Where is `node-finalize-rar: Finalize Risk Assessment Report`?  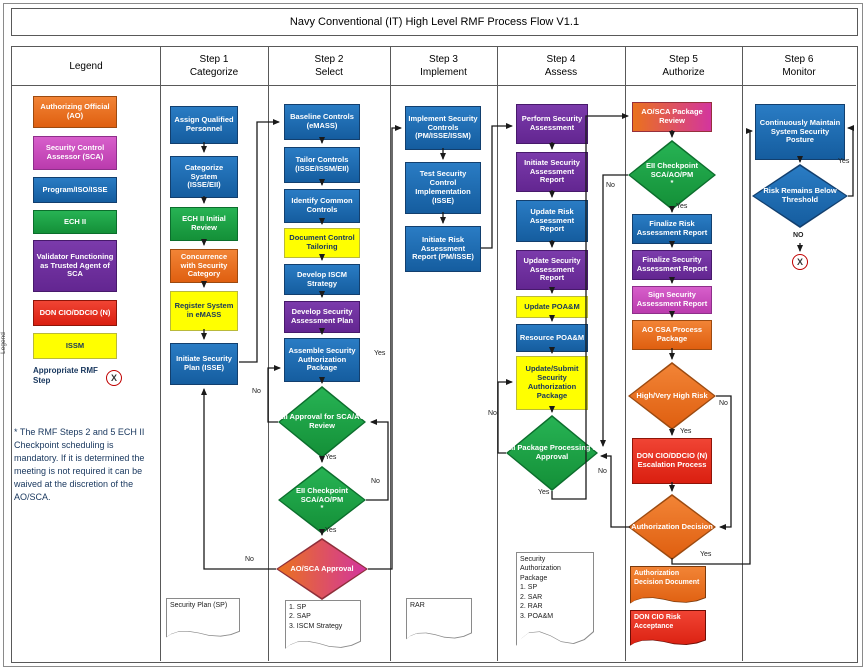 node-finalize-rar: Finalize Risk Assessment Report is located at coordinates (672, 229).